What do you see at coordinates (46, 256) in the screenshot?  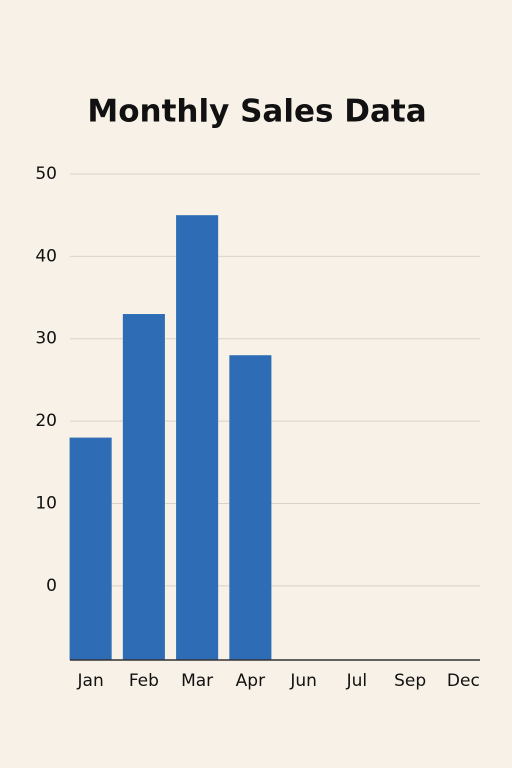 I see `y-tick-label: 40` at bounding box center [46, 256].